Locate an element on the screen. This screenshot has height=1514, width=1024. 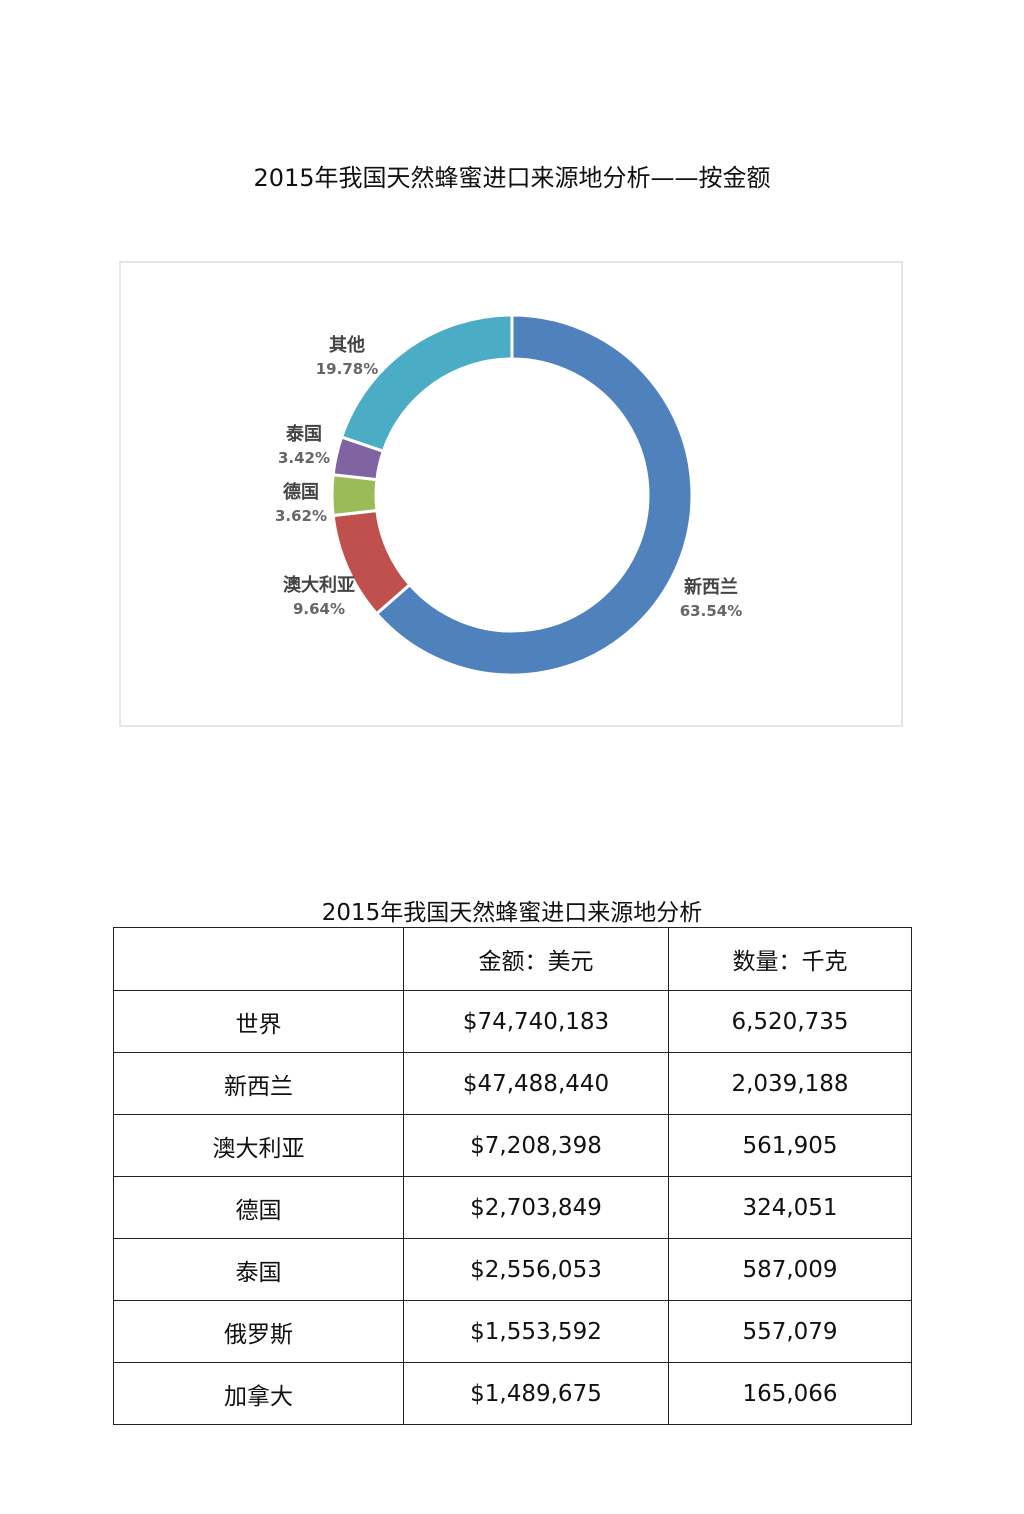
table-row: 泰国 $2,556,053 587,009 is located at coordinates (512, 1269).